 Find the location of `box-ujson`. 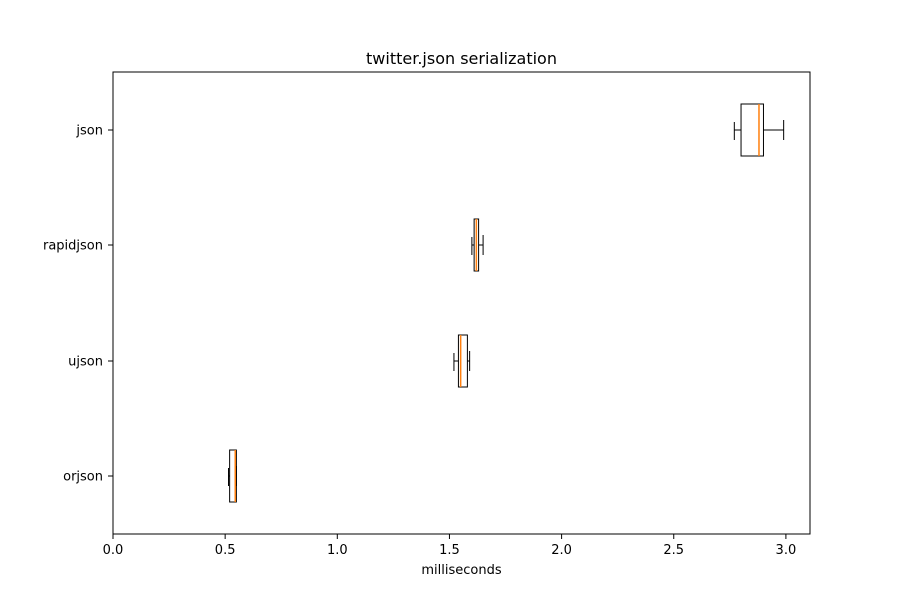

box-ujson is located at coordinates (462, 361).